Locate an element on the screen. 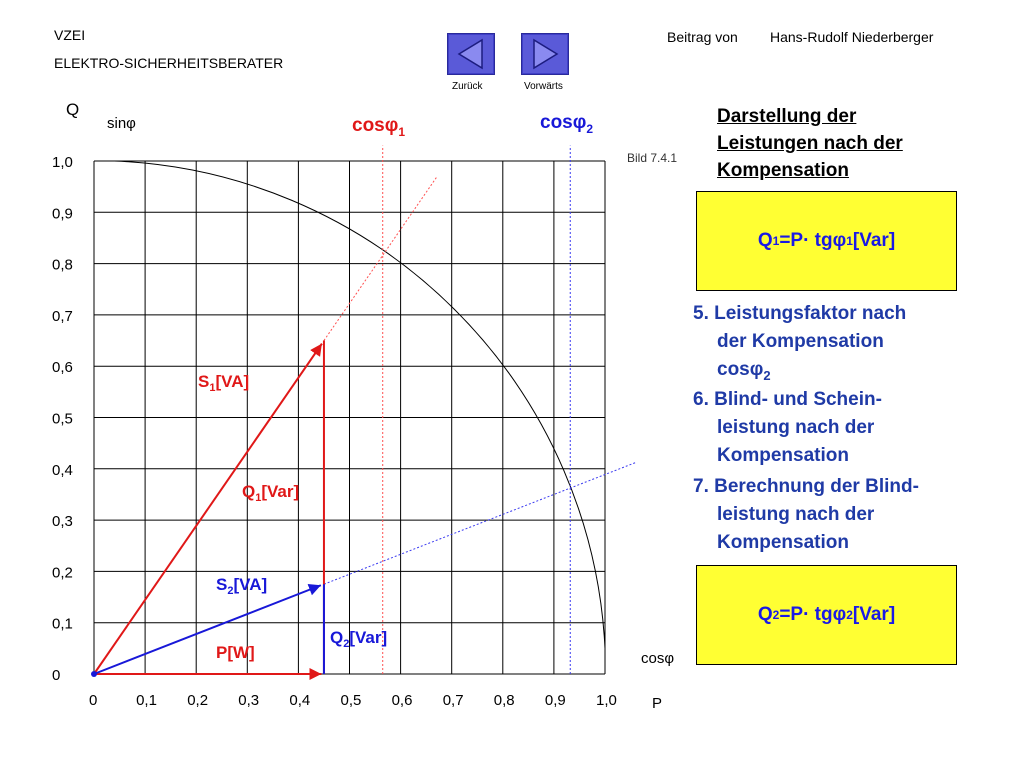  x-tick-label: 0,3 is located at coordinates (248, 700).